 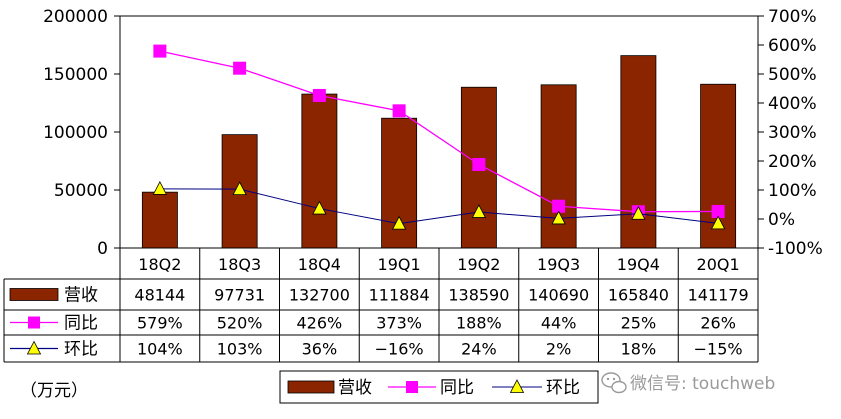 I want to click on watermark: 微信号: touchweb, so click(x=688, y=383).